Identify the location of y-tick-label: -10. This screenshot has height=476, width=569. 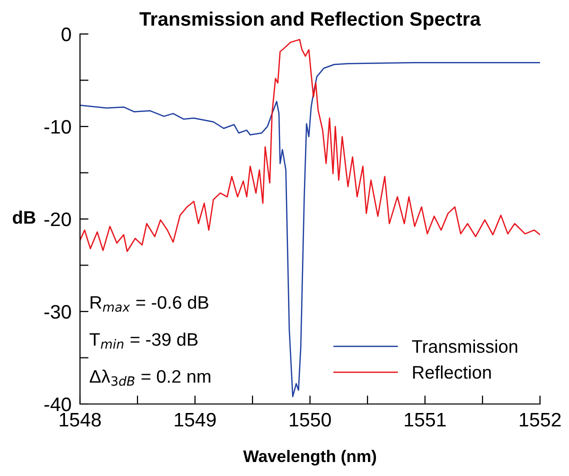
(57, 127).